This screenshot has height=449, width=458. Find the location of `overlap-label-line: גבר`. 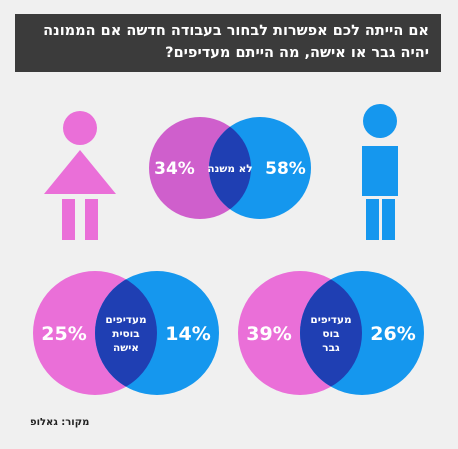

overlap-label-line: גבר is located at coordinates (331, 348).